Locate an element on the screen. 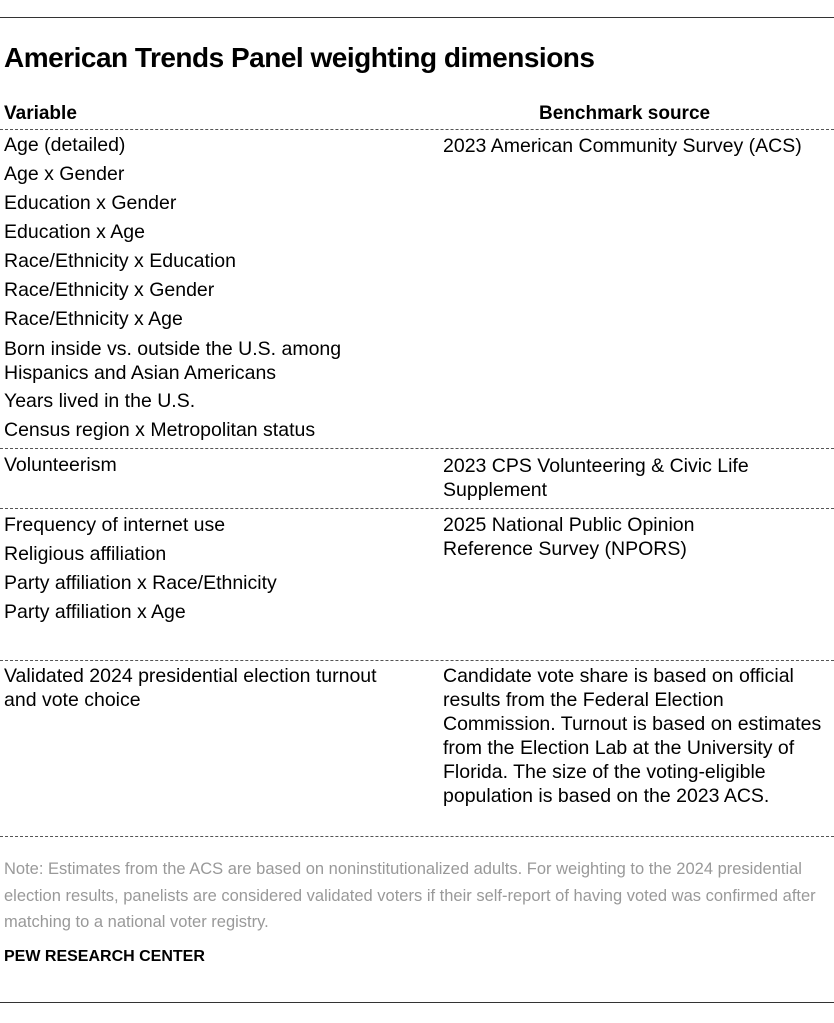 This screenshot has height=1023, width=834. bottom-rule is located at coordinates (417, 1002).